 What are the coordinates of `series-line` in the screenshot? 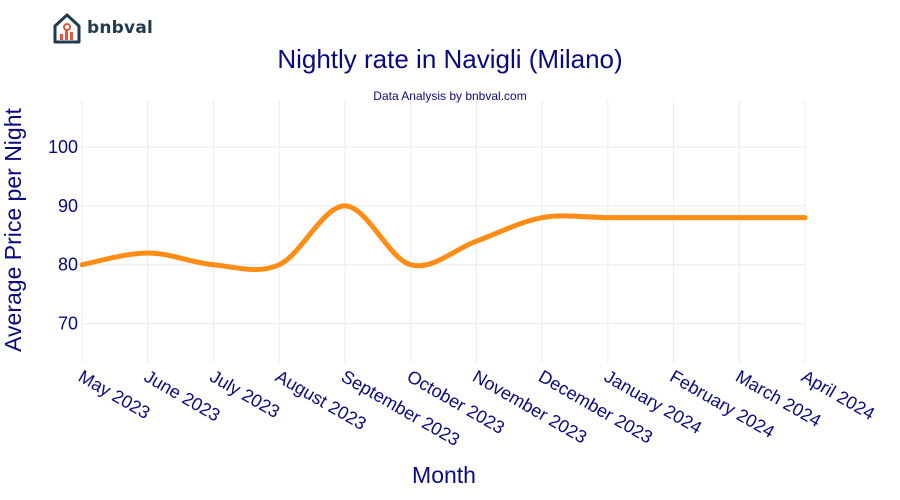 It's located at (443, 238).